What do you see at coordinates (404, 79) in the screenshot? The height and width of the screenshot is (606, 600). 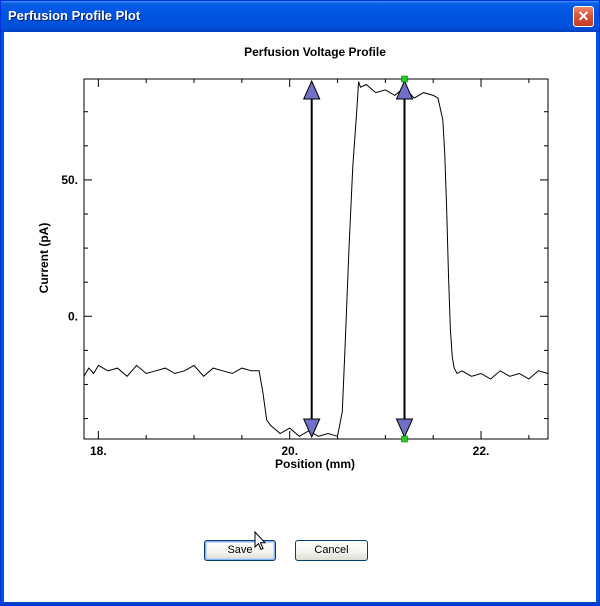 I see `cursor-handle-top` at bounding box center [404, 79].